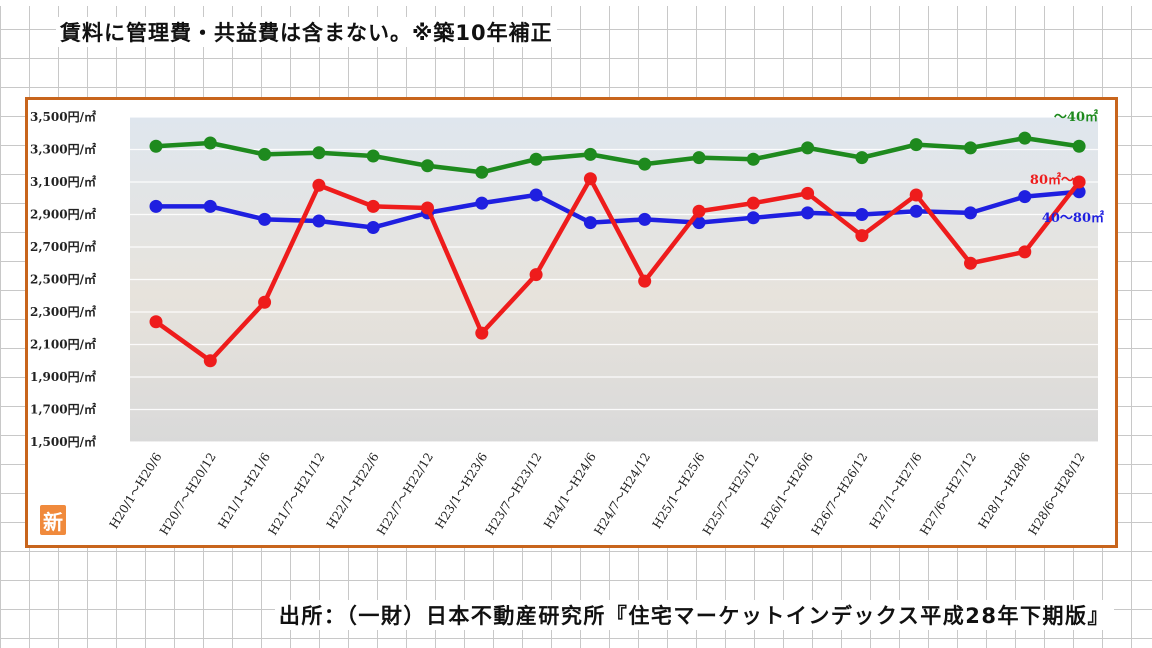  I want to click on x-tick-label: H27/6～H27/12, so click(948, 494).